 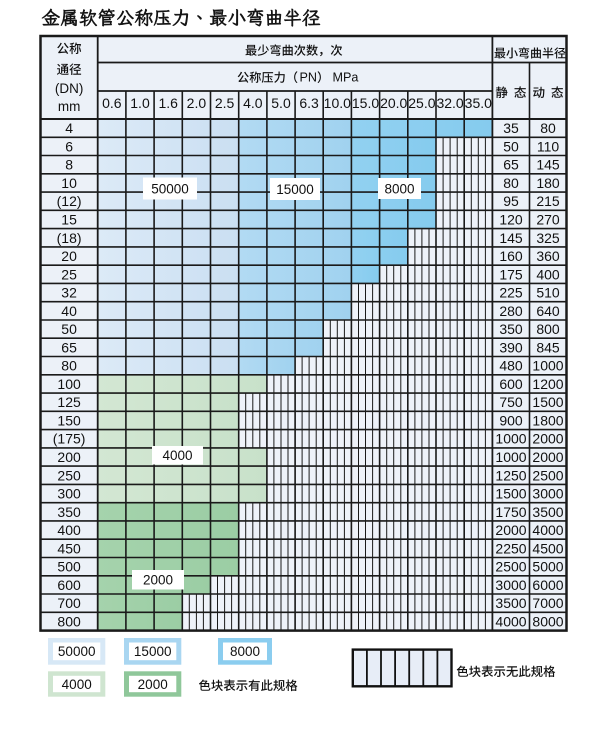 I want to click on svg-text: 20.0, so click(x=393, y=103).